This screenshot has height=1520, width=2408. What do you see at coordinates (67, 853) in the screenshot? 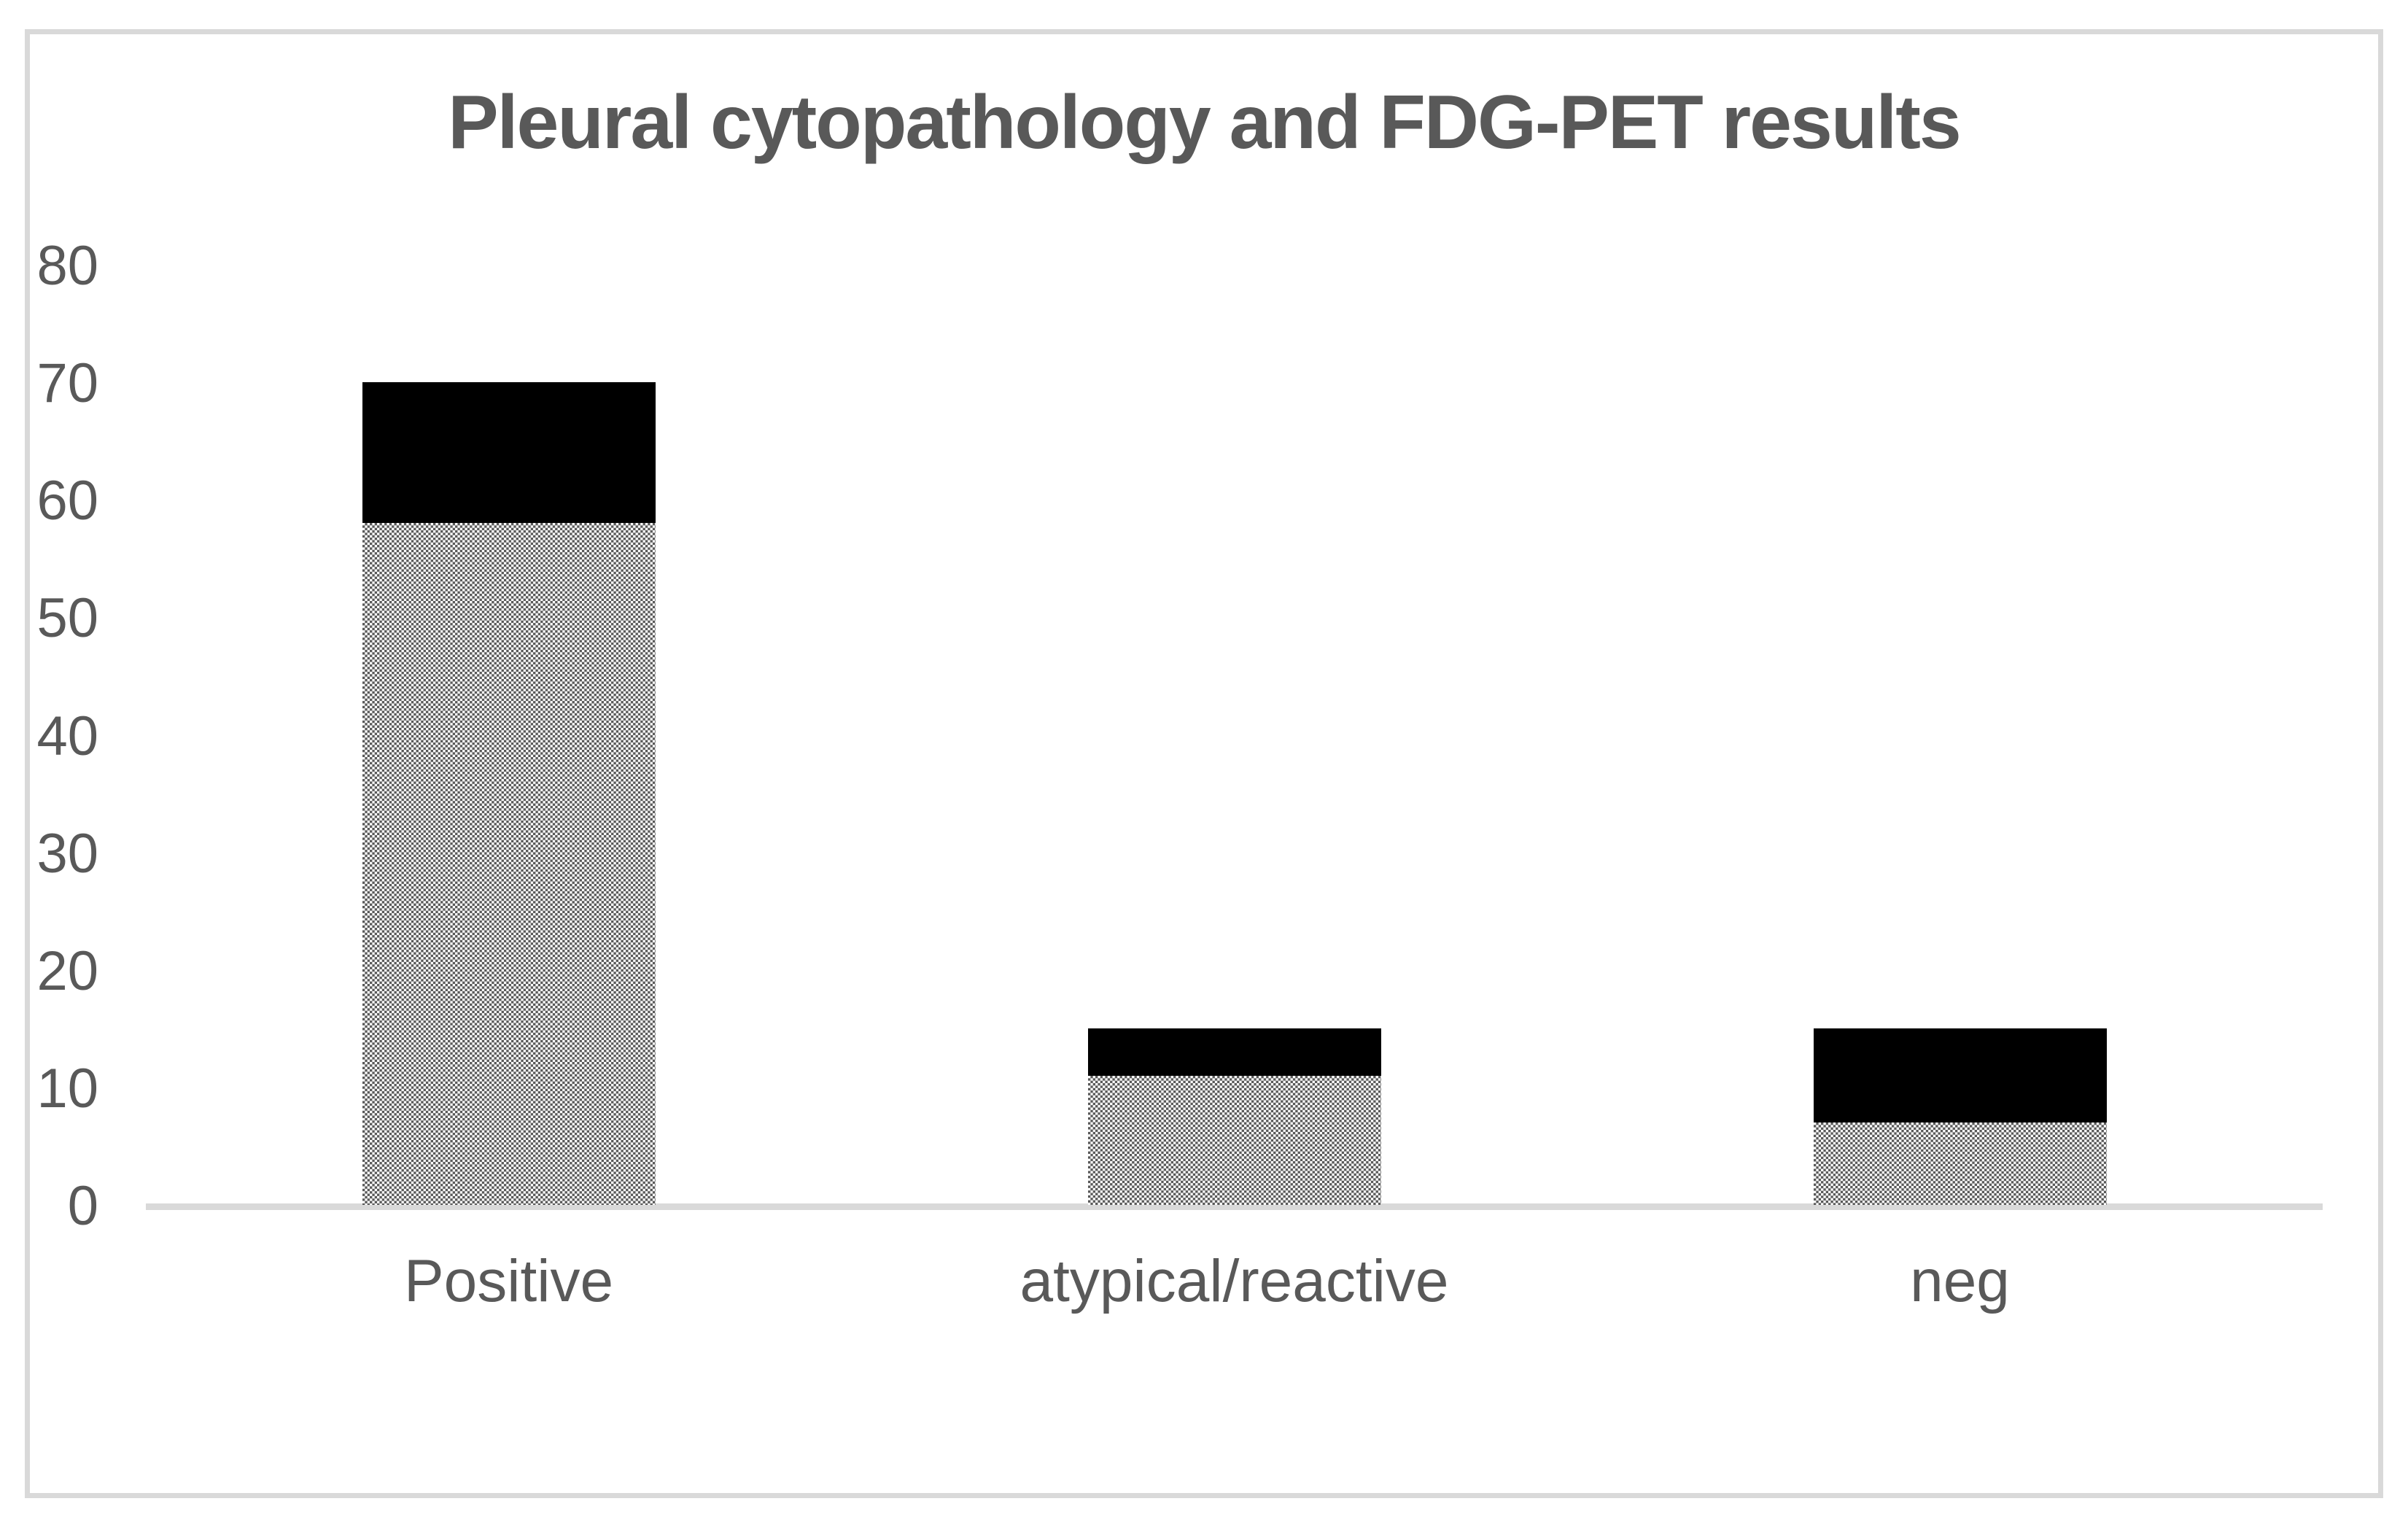
I see `y-tick-label-30: 30` at bounding box center [67, 853].